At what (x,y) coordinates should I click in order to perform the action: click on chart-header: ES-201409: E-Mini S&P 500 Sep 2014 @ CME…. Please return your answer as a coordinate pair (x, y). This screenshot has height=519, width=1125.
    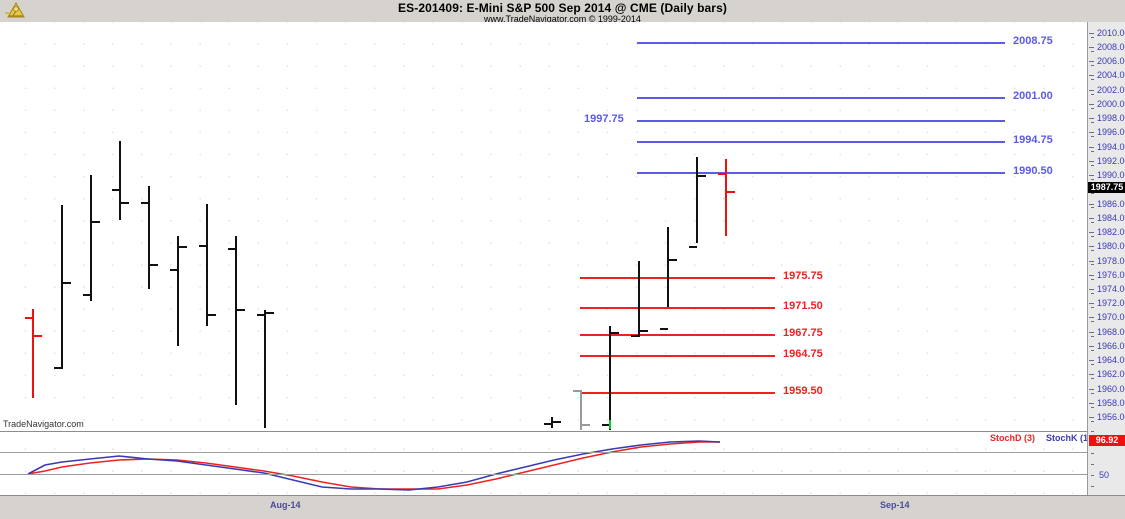
    Looking at the image, I should click on (562, 12).